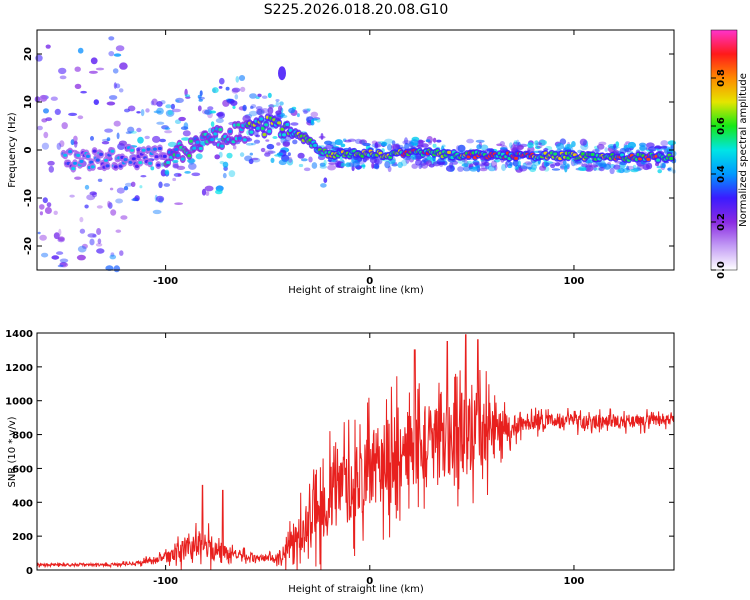  Describe the element at coordinates (28, 149) in the screenshot. I see `spectrogram-y-tick-label: 0` at that location.